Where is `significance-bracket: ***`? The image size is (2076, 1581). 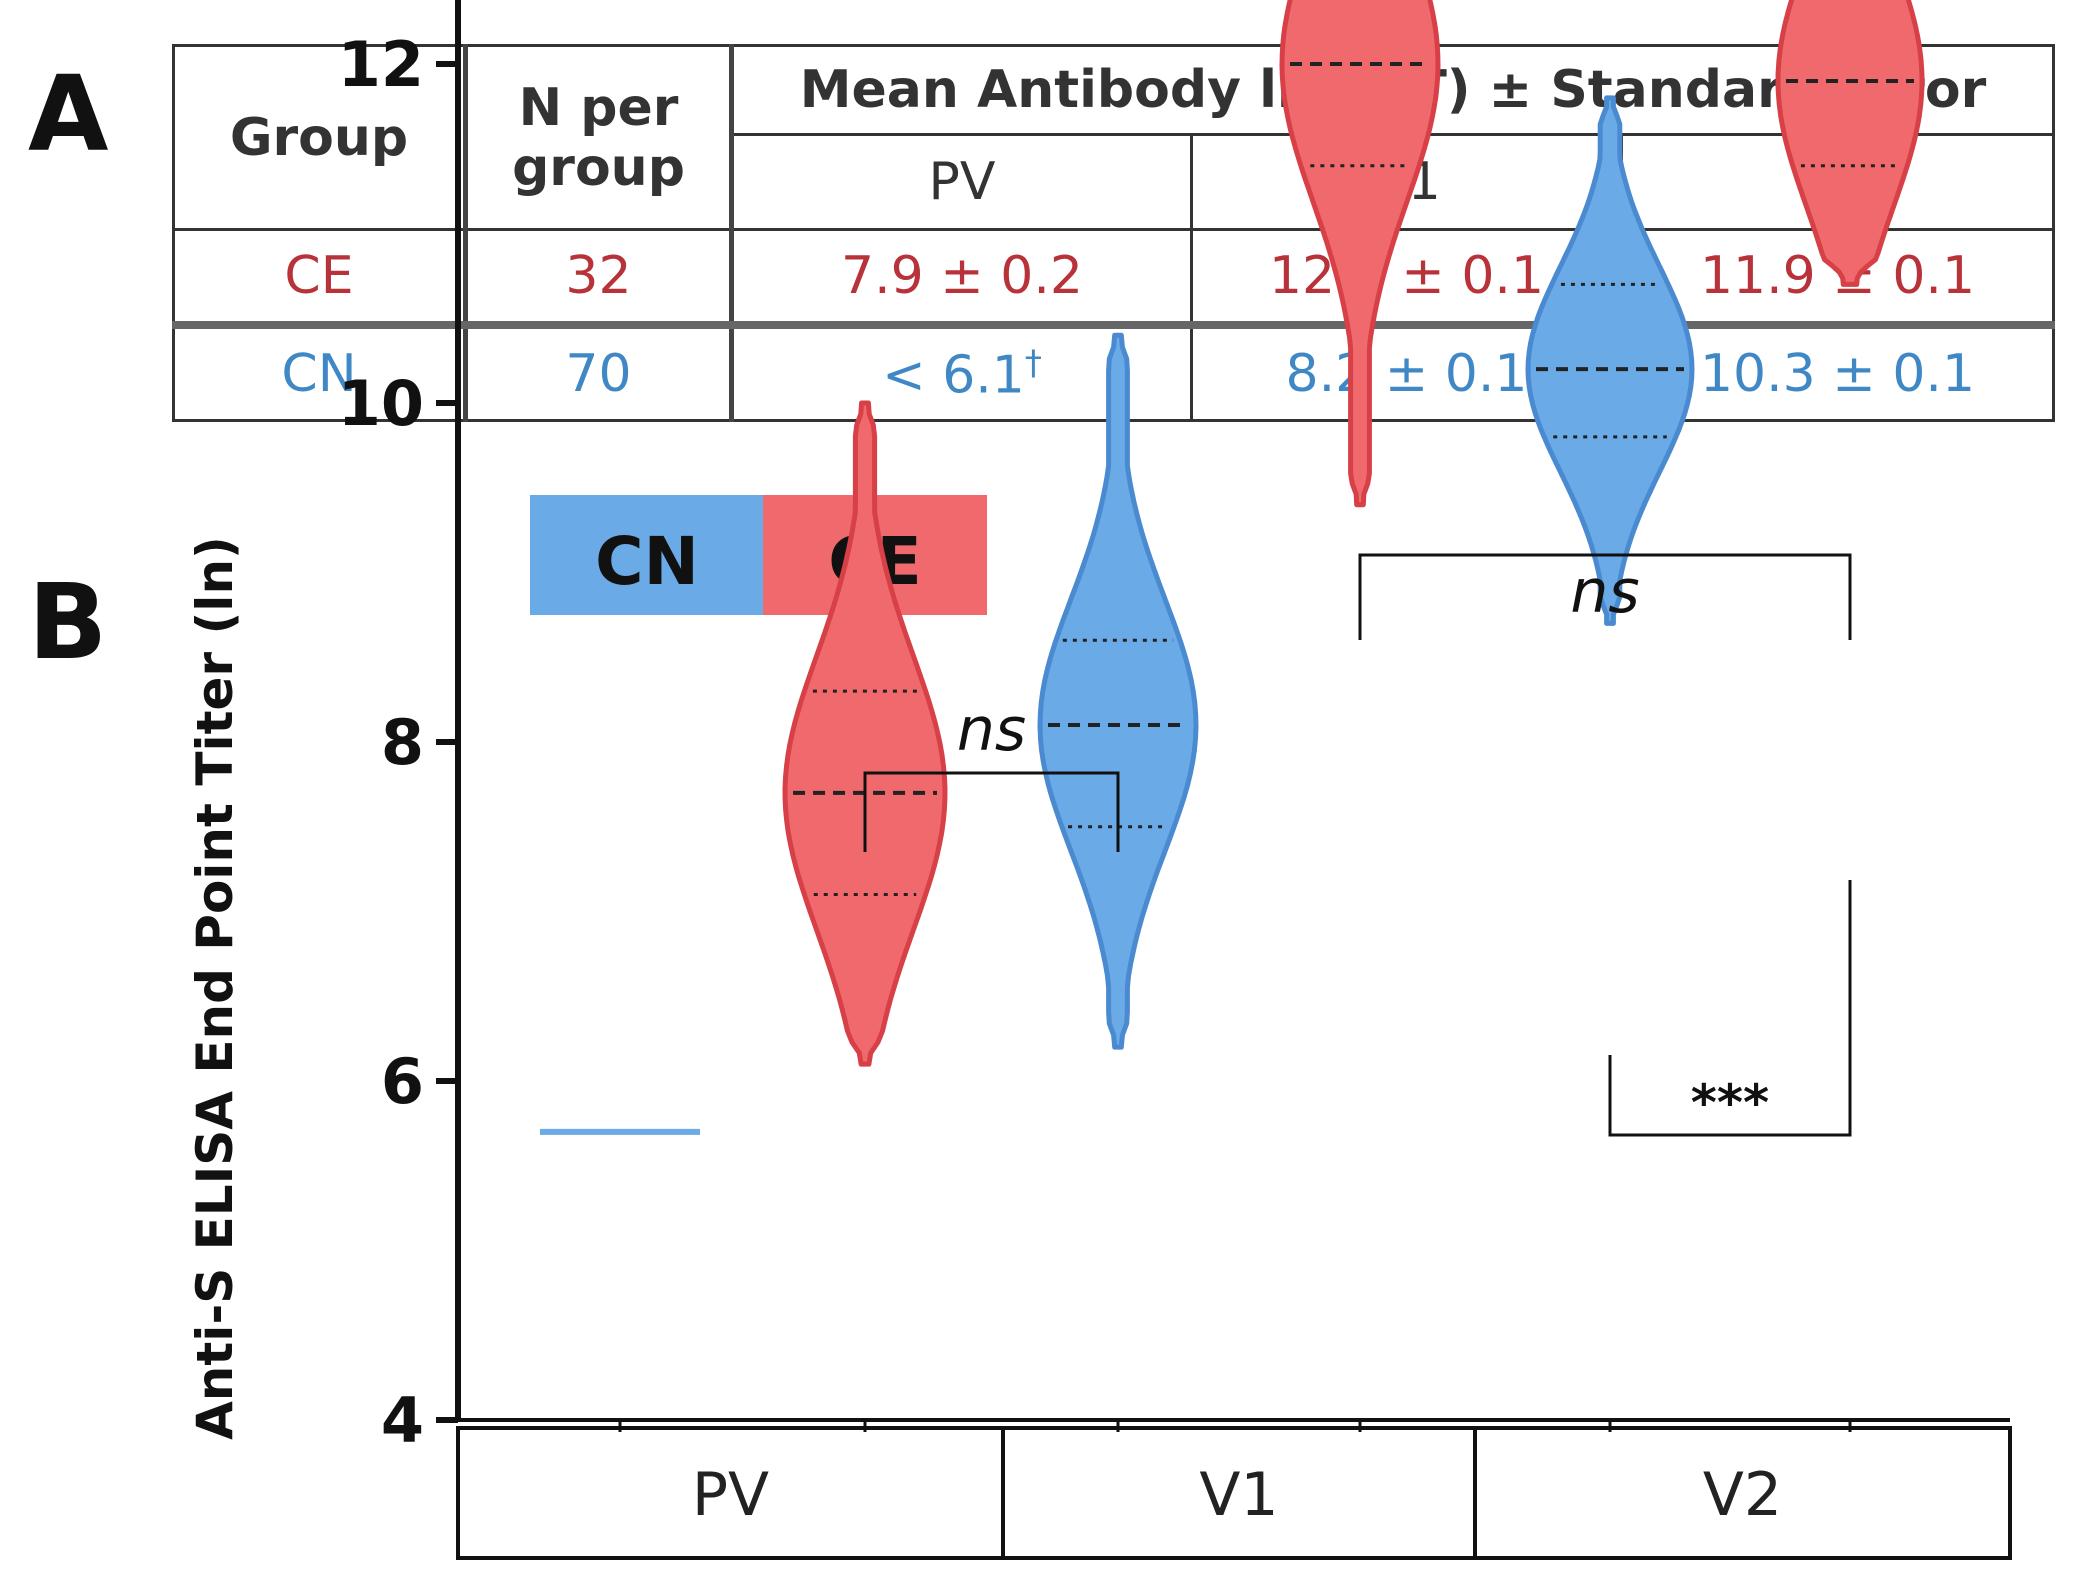 significance-bracket: *** is located at coordinates (1730, 1008).